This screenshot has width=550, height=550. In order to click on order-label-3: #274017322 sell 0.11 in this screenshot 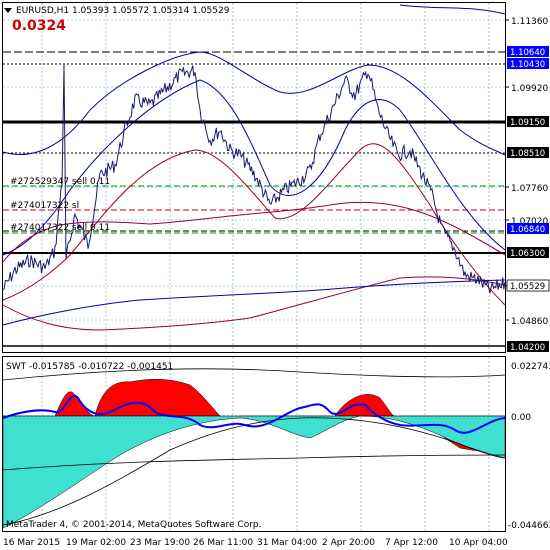, I will do `click(60, 228)`.